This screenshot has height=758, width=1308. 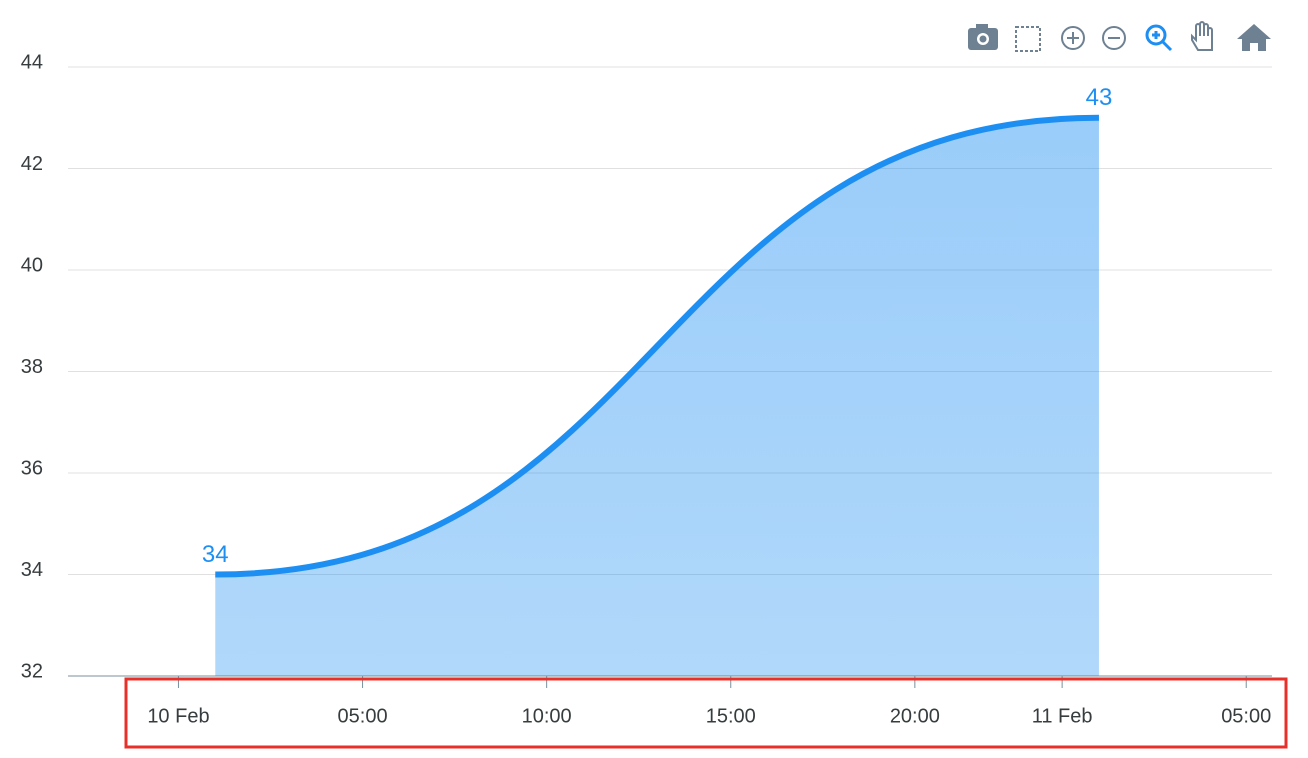 I want to click on x-tick-label: 11 Feb, so click(x=1062, y=716).